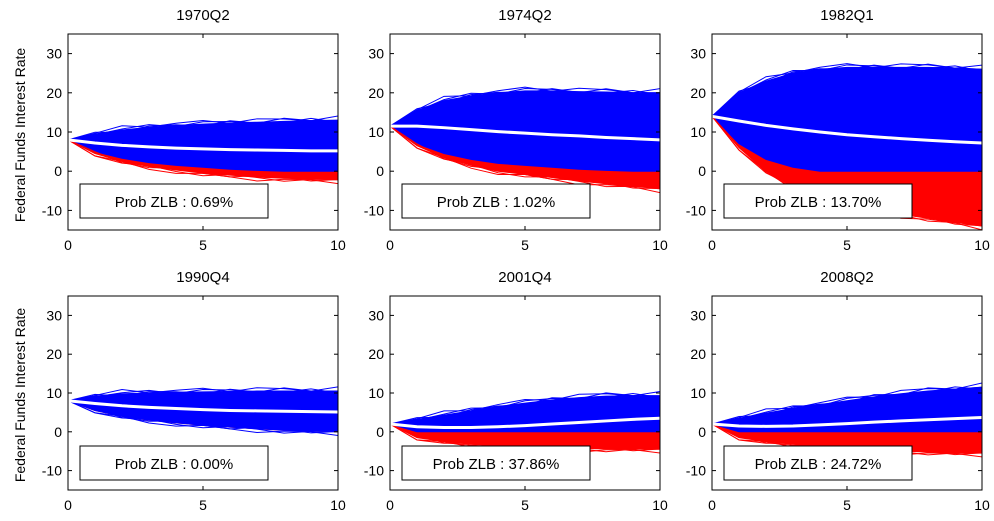 This screenshot has height=521, width=994. I want to click on prob-zlb-label: Prob ZLB : 13.70%, so click(818, 202).